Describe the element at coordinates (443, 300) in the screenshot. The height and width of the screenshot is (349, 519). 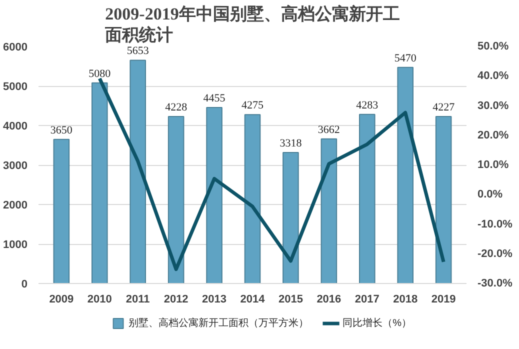
I see `x-tick-label: 2019` at that location.